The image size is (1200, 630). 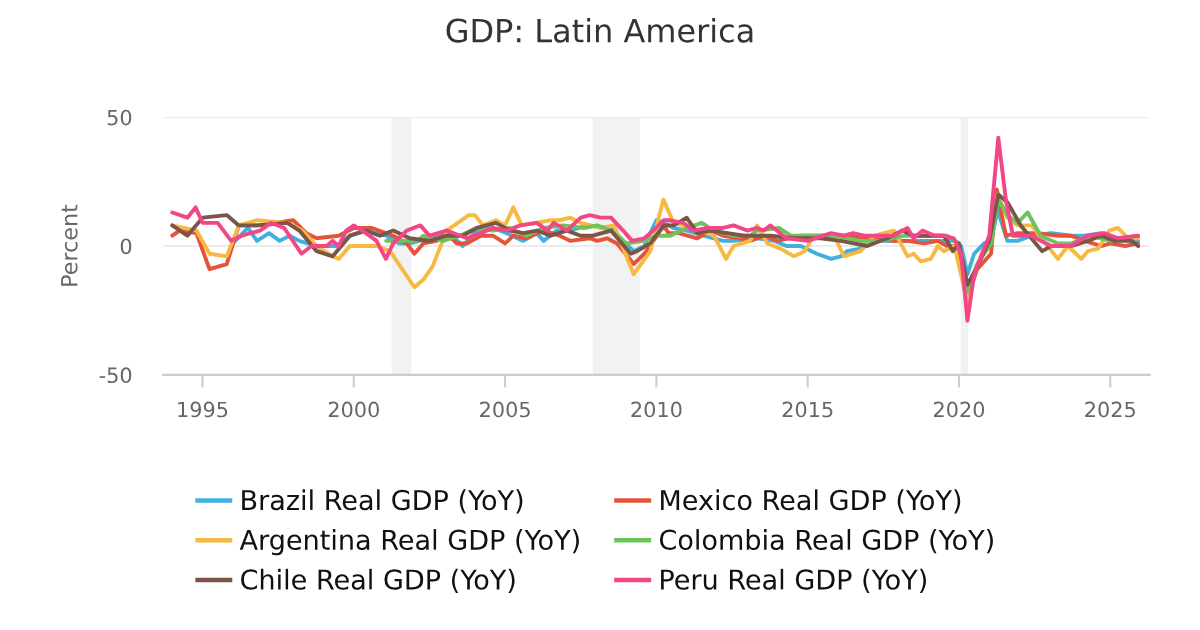 What do you see at coordinates (826, 541) in the screenshot?
I see `legend-label: Colombia Real GDP (YoY)` at bounding box center [826, 541].